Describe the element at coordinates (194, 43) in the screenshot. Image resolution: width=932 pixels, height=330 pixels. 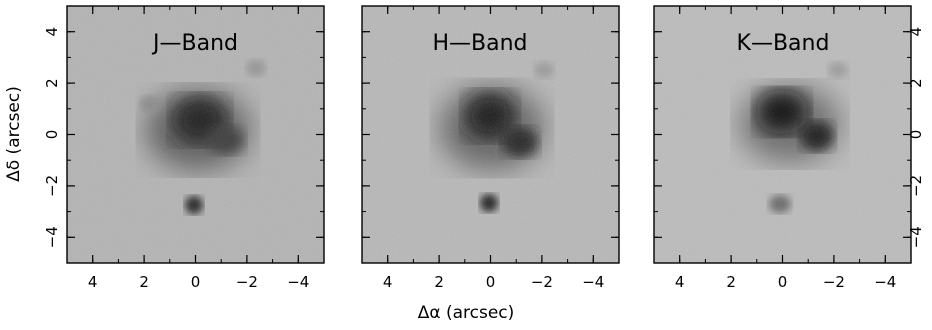
I see `panel-j-title: J—Band` at that location.